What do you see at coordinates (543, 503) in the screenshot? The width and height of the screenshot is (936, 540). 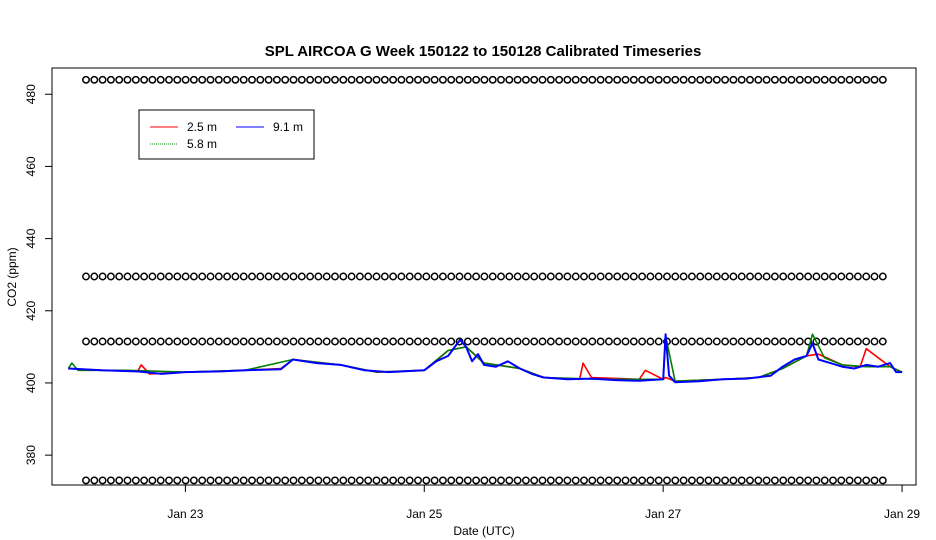 I see `x-axis: Jan 23 Jan 25 Jan 27 Jan 29` at bounding box center [543, 503].